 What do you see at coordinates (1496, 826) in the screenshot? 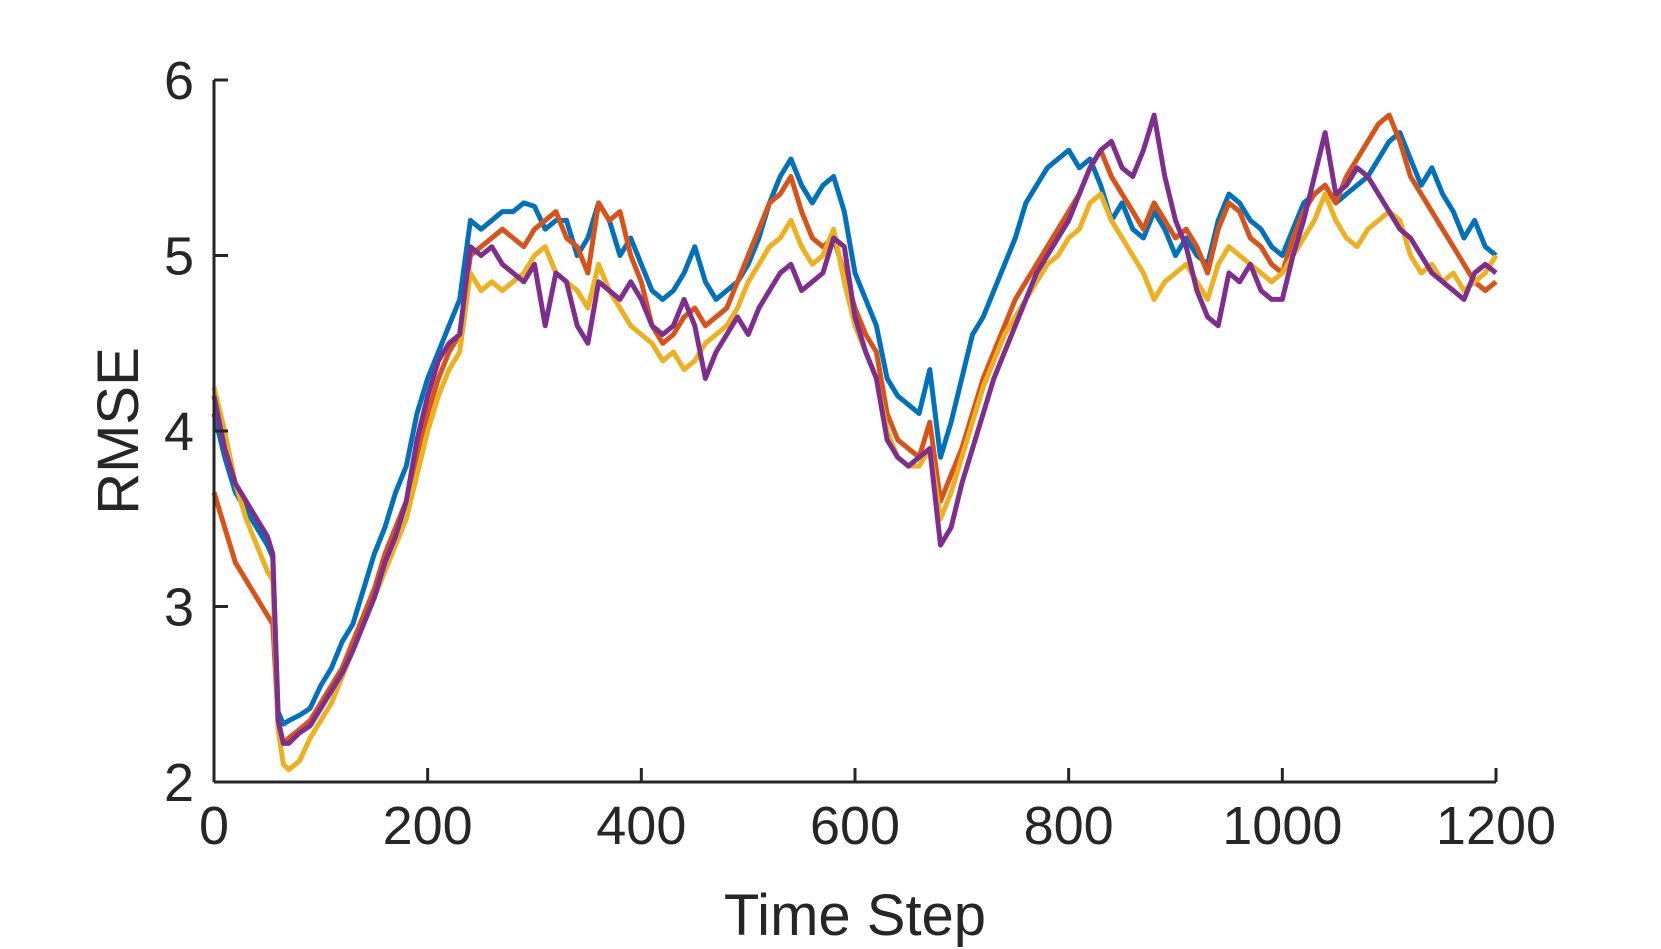
I see `x-tick-label: 1200` at bounding box center [1496, 826].